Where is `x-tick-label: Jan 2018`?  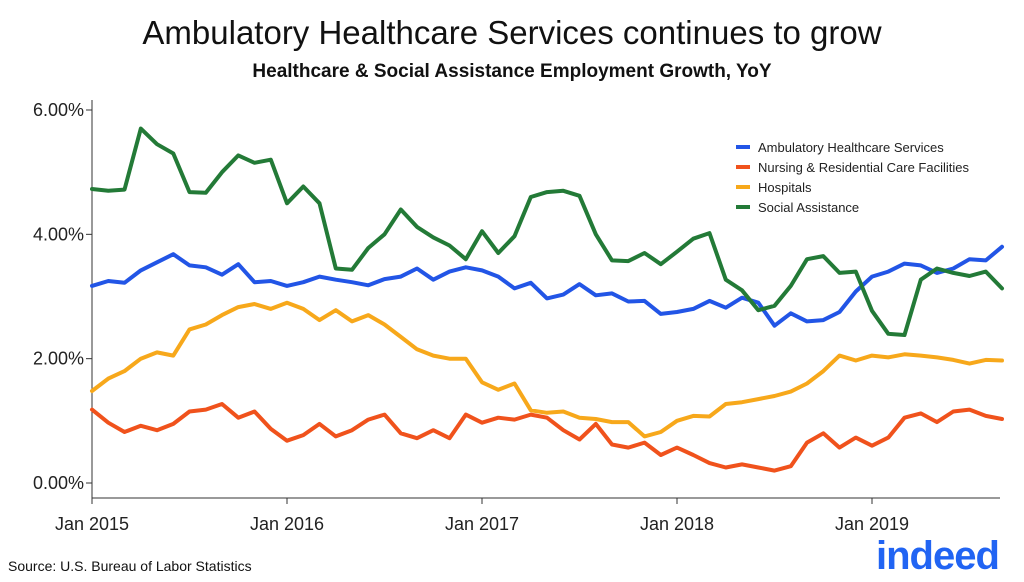 x-tick-label: Jan 2018 is located at coordinates (677, 524).